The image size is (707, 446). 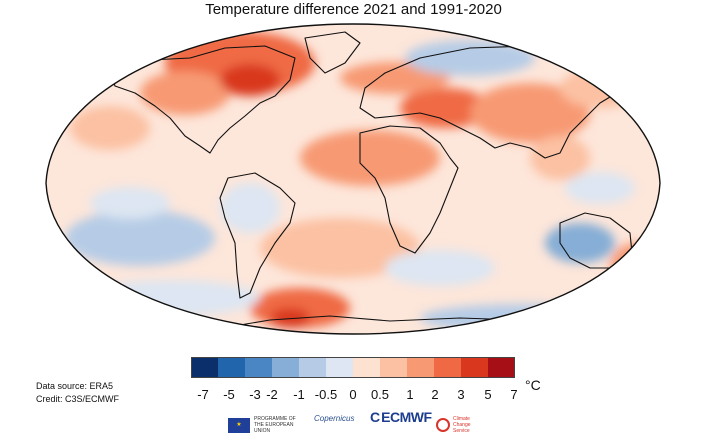 I want to click on colorbar-tick: -0.5, so click(x=326, y=394).